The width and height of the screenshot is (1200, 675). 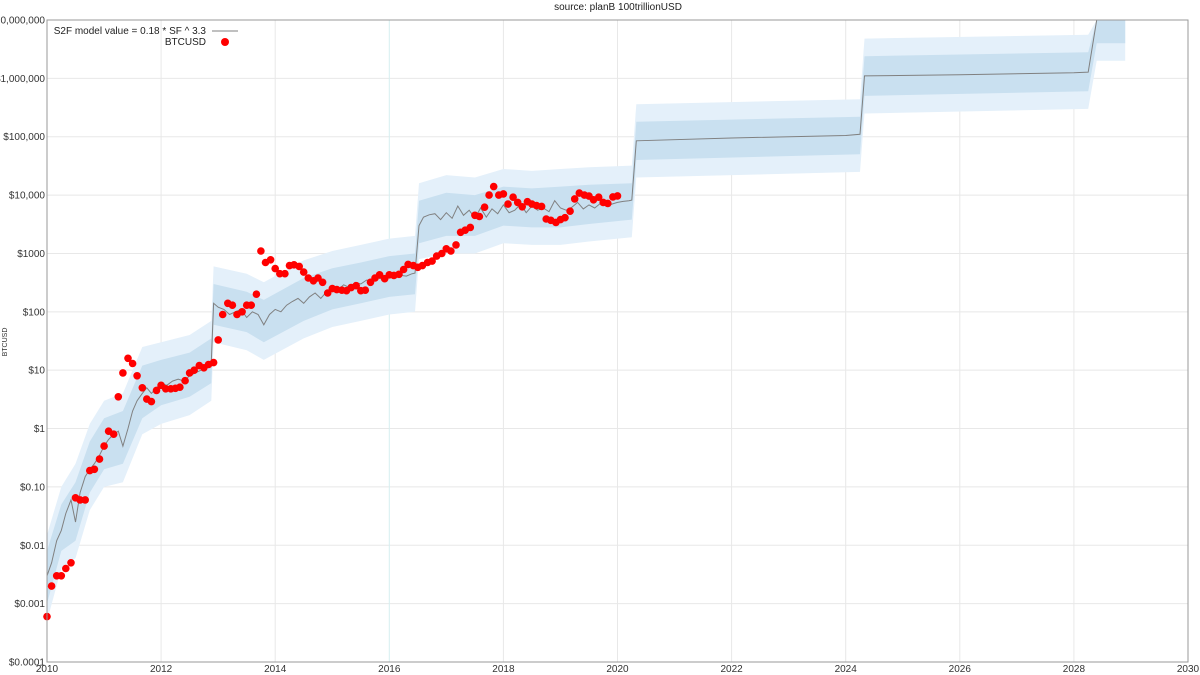 What do you see at coordinates (22, 21) in the screenshot?
I see `y-tick-label: $10,000,000` at bounding box center [22, 21].